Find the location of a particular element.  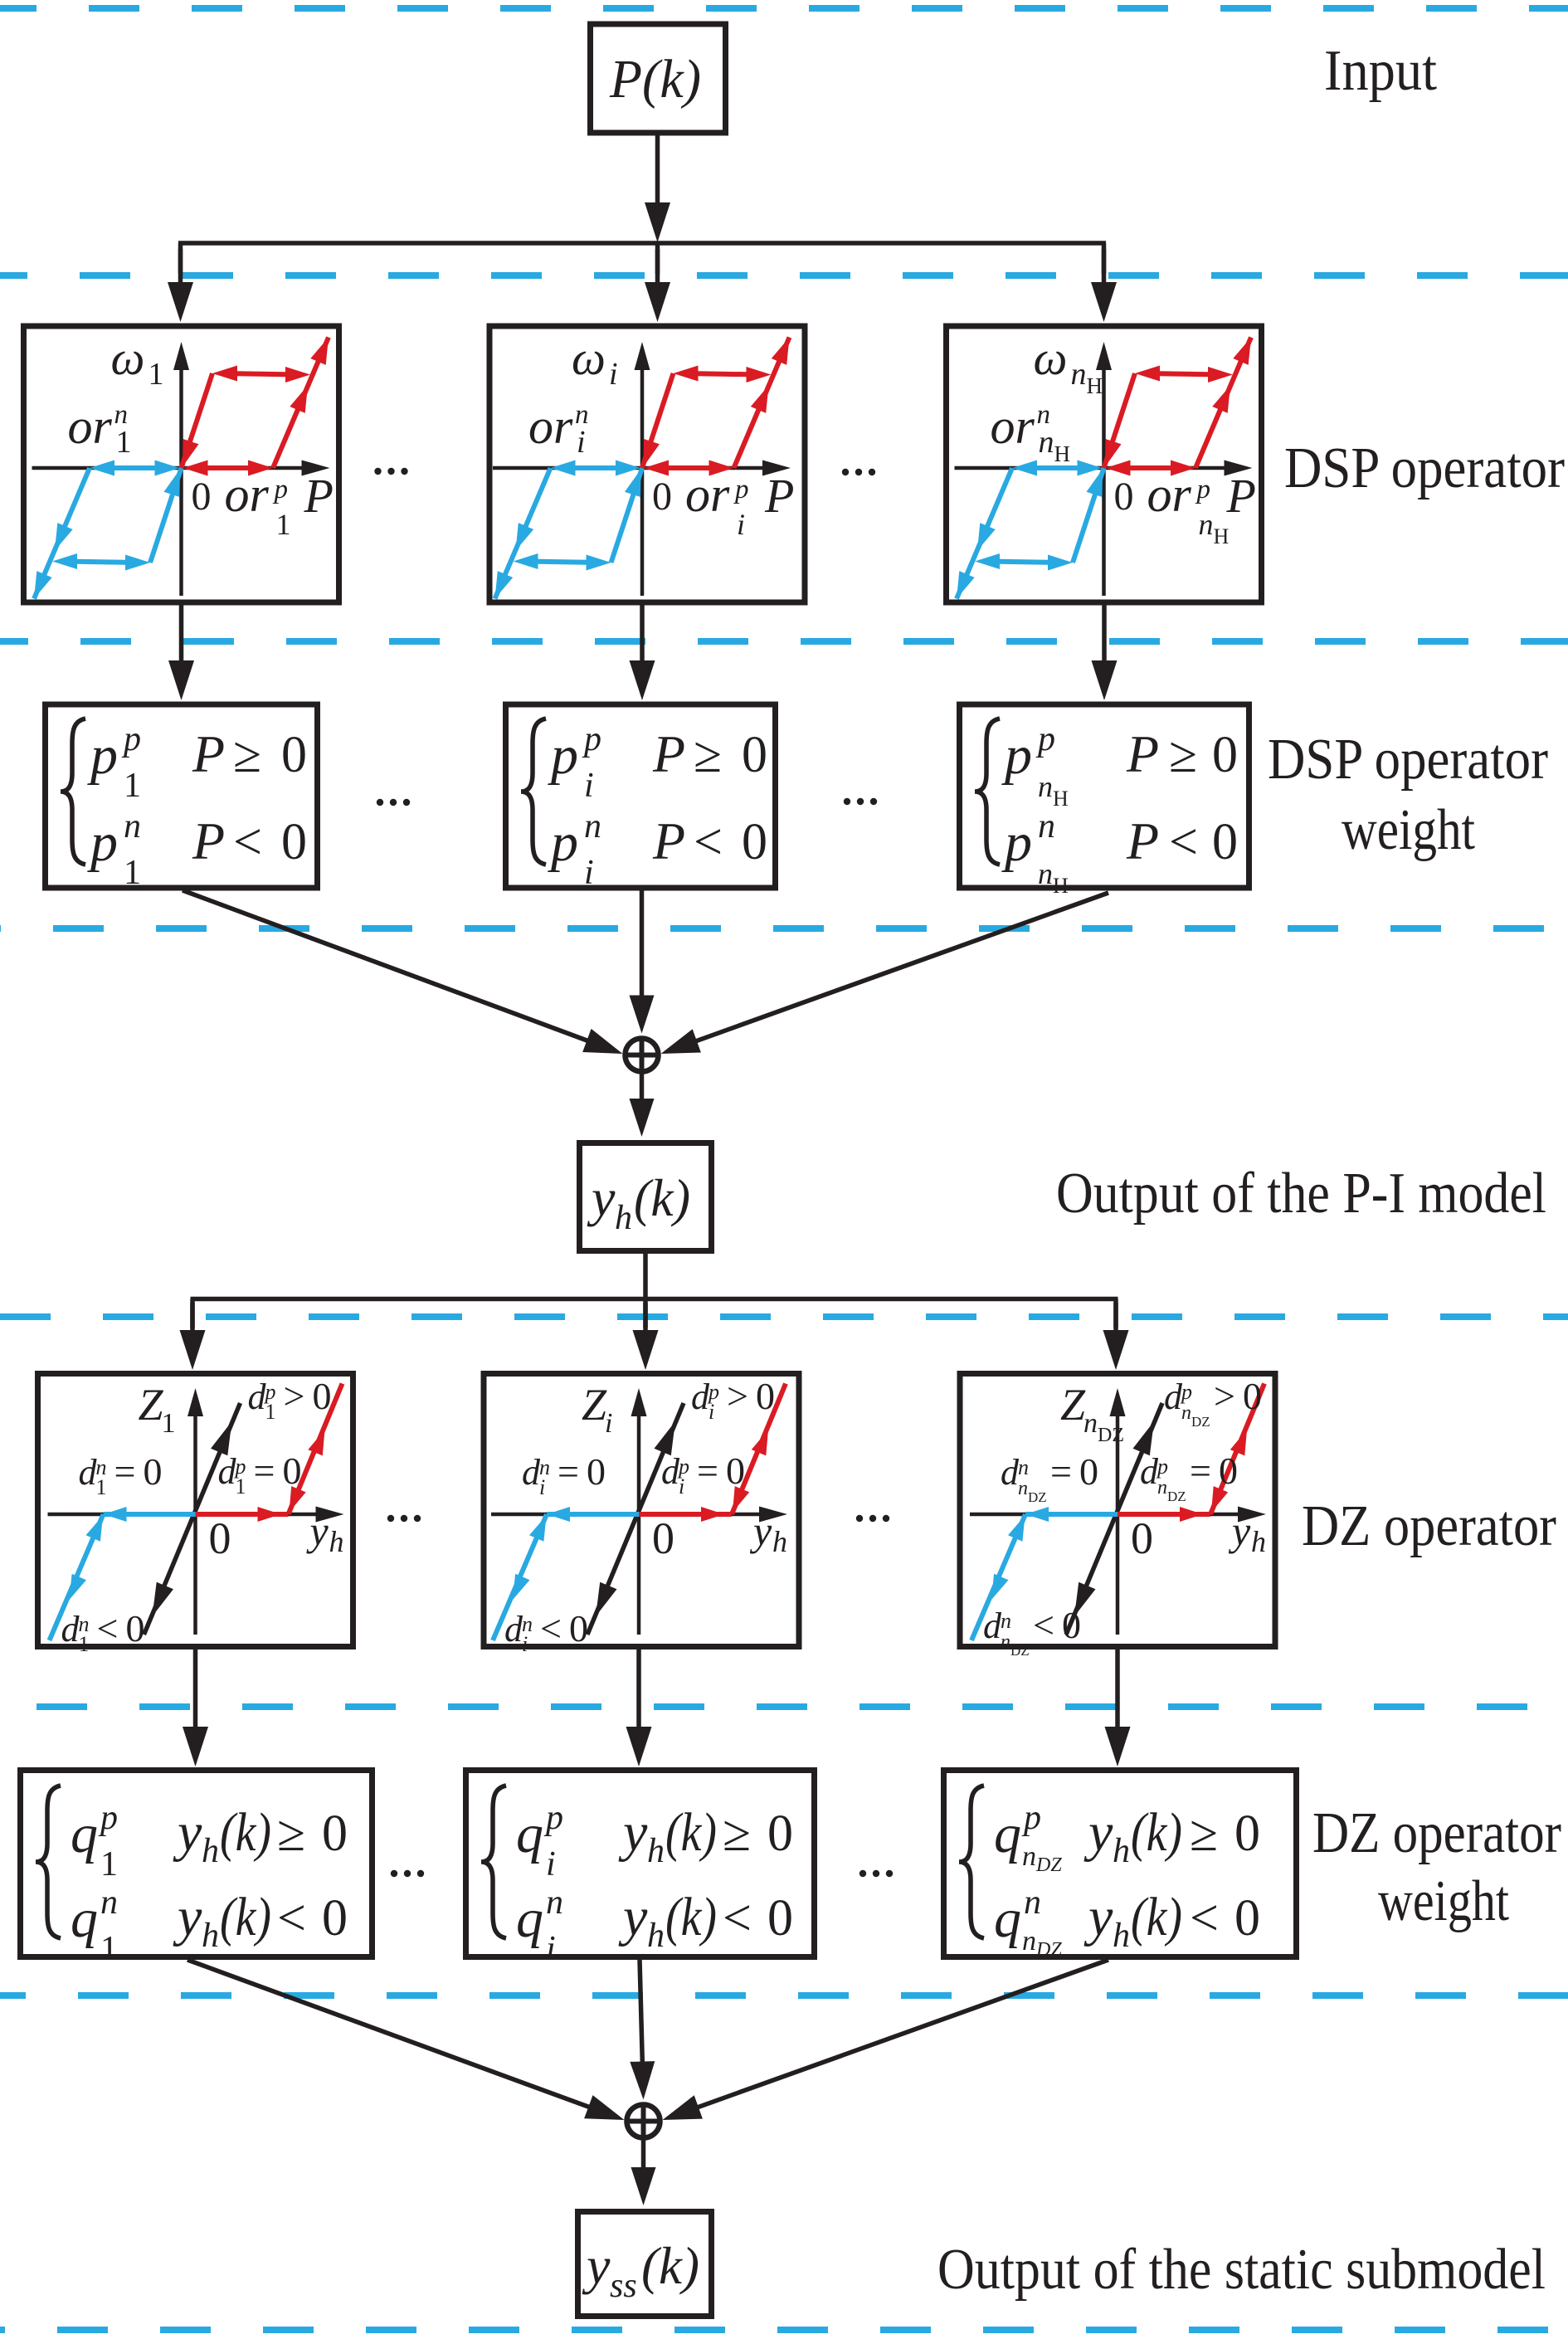

svg-text: DZ operator is located at coordinates (1429, 1526).